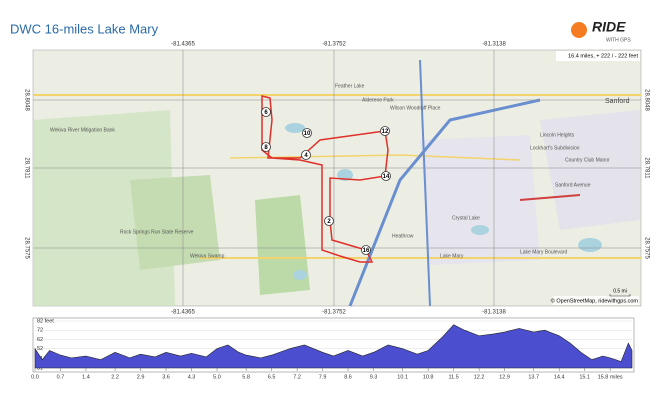  I want to click on place: Feather Lake, so click(350, 86).